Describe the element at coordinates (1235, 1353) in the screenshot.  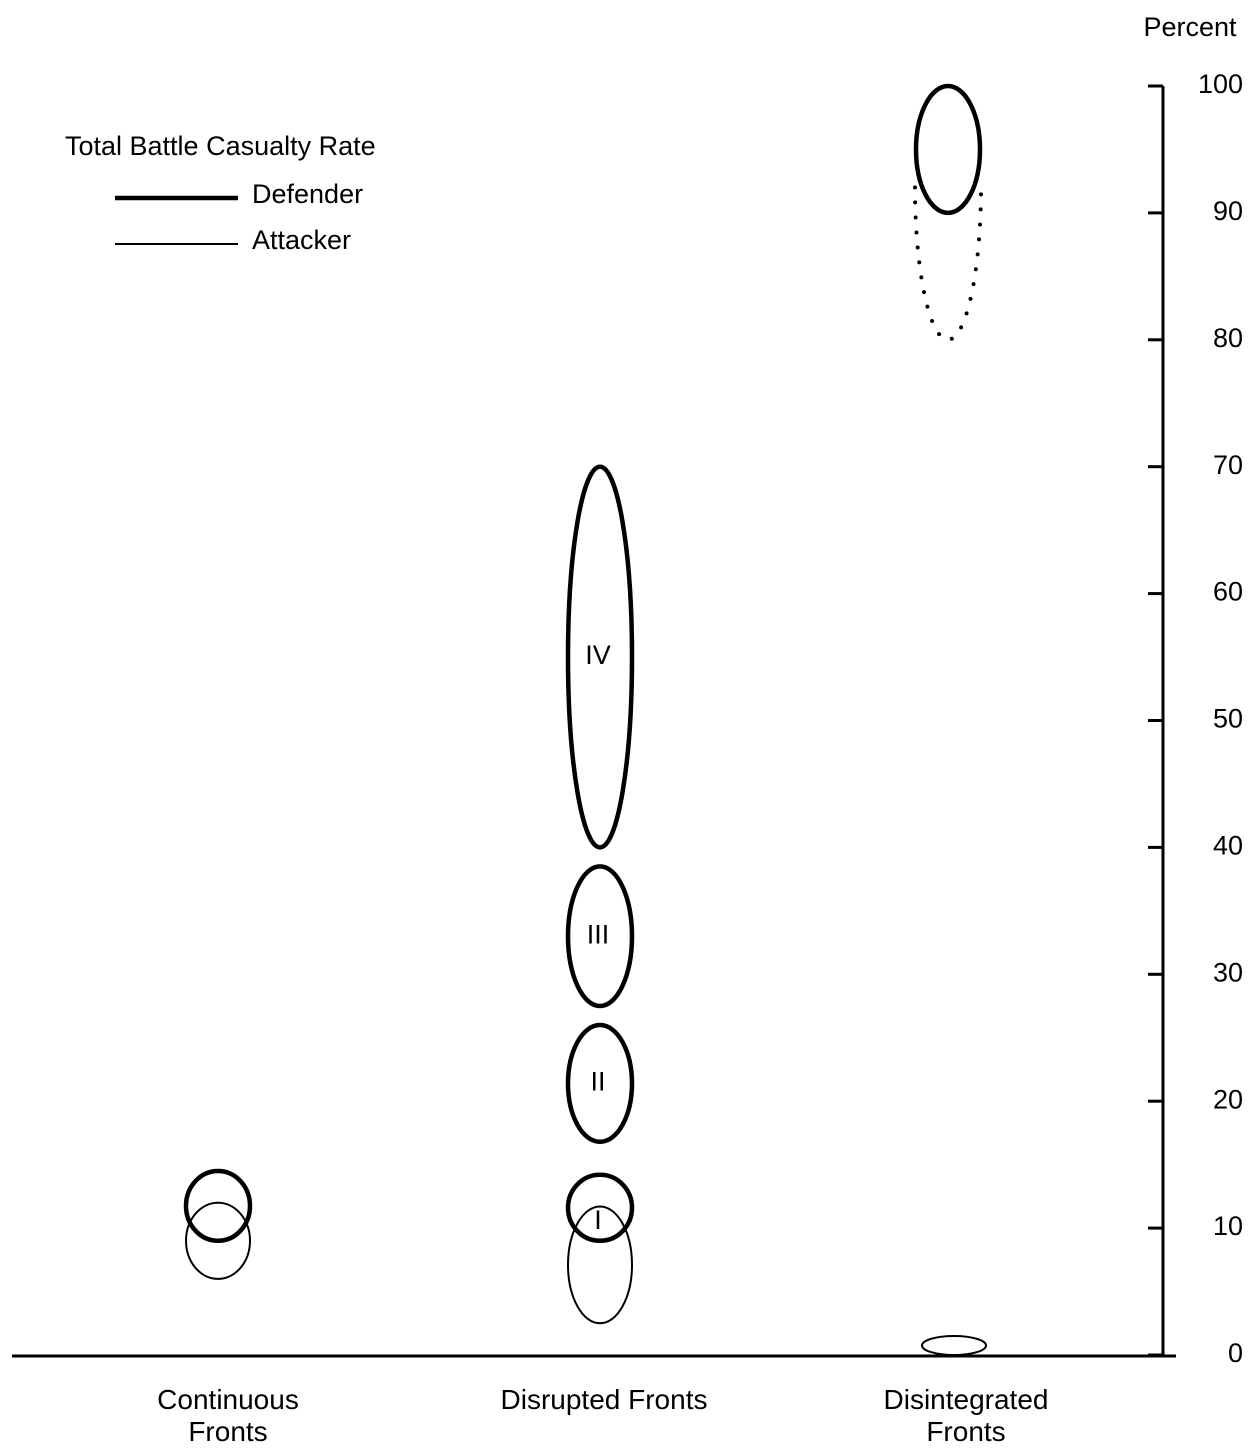
I see `y-tick-label: 0` at that location.